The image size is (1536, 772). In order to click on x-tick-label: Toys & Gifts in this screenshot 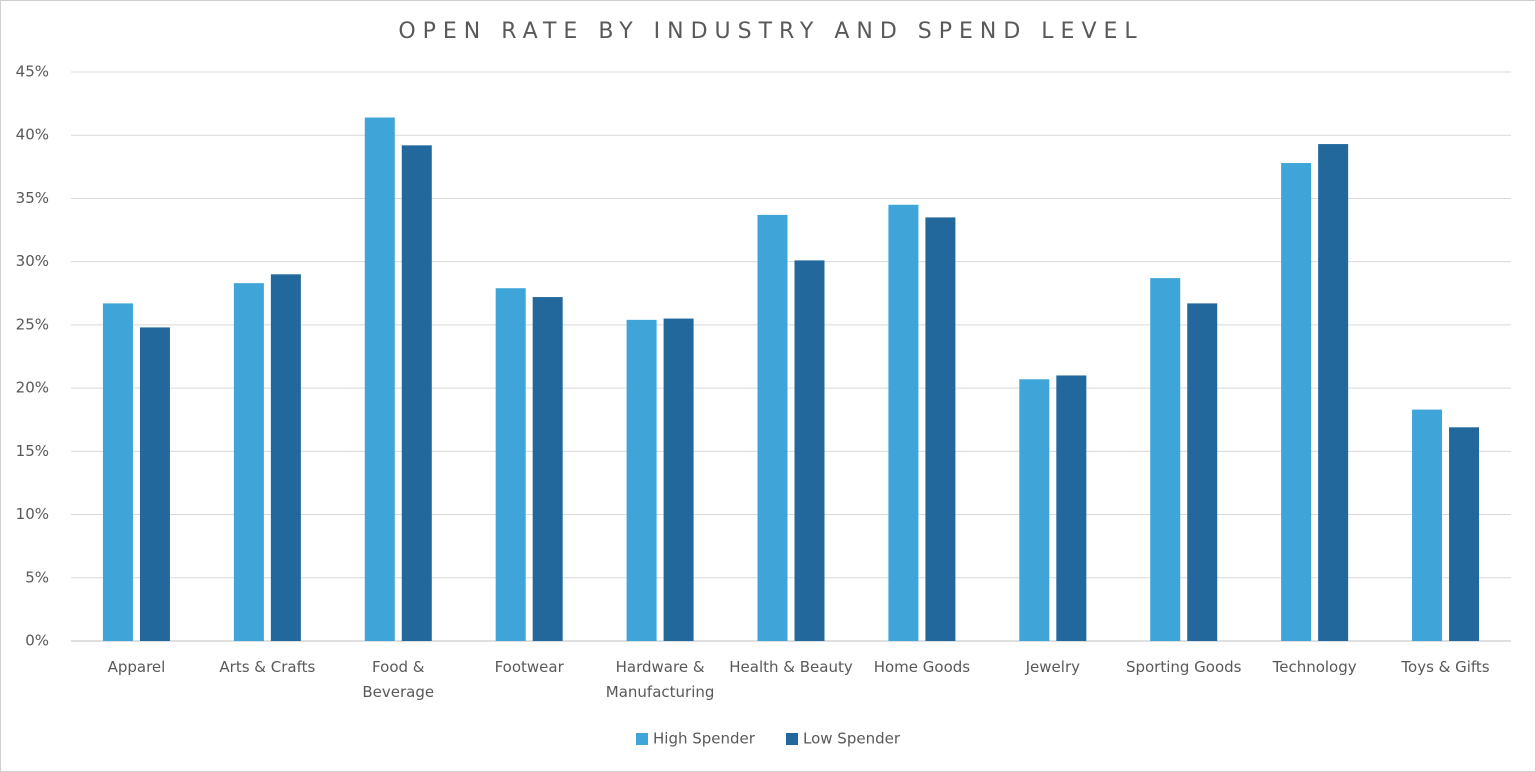, I will do `click(1445, 667)`.